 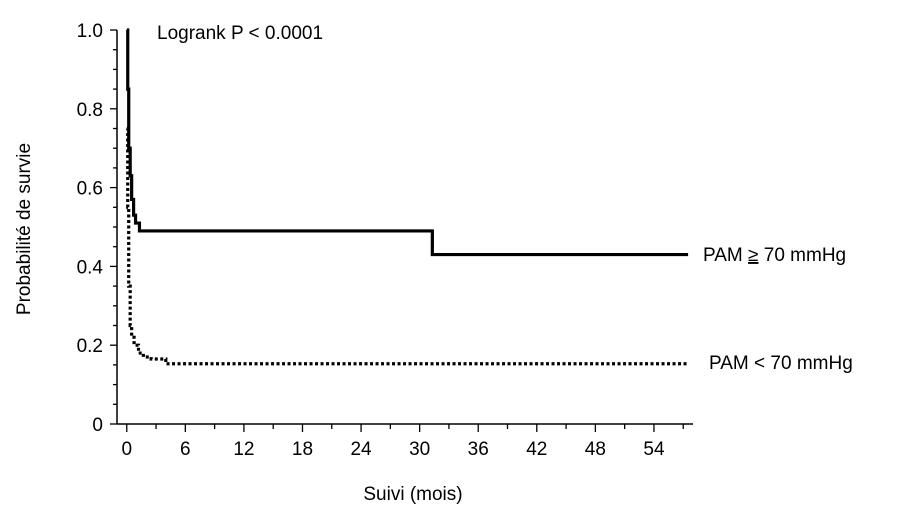 I want to click on x-tick-label: 48, so click(x=595, y=449).